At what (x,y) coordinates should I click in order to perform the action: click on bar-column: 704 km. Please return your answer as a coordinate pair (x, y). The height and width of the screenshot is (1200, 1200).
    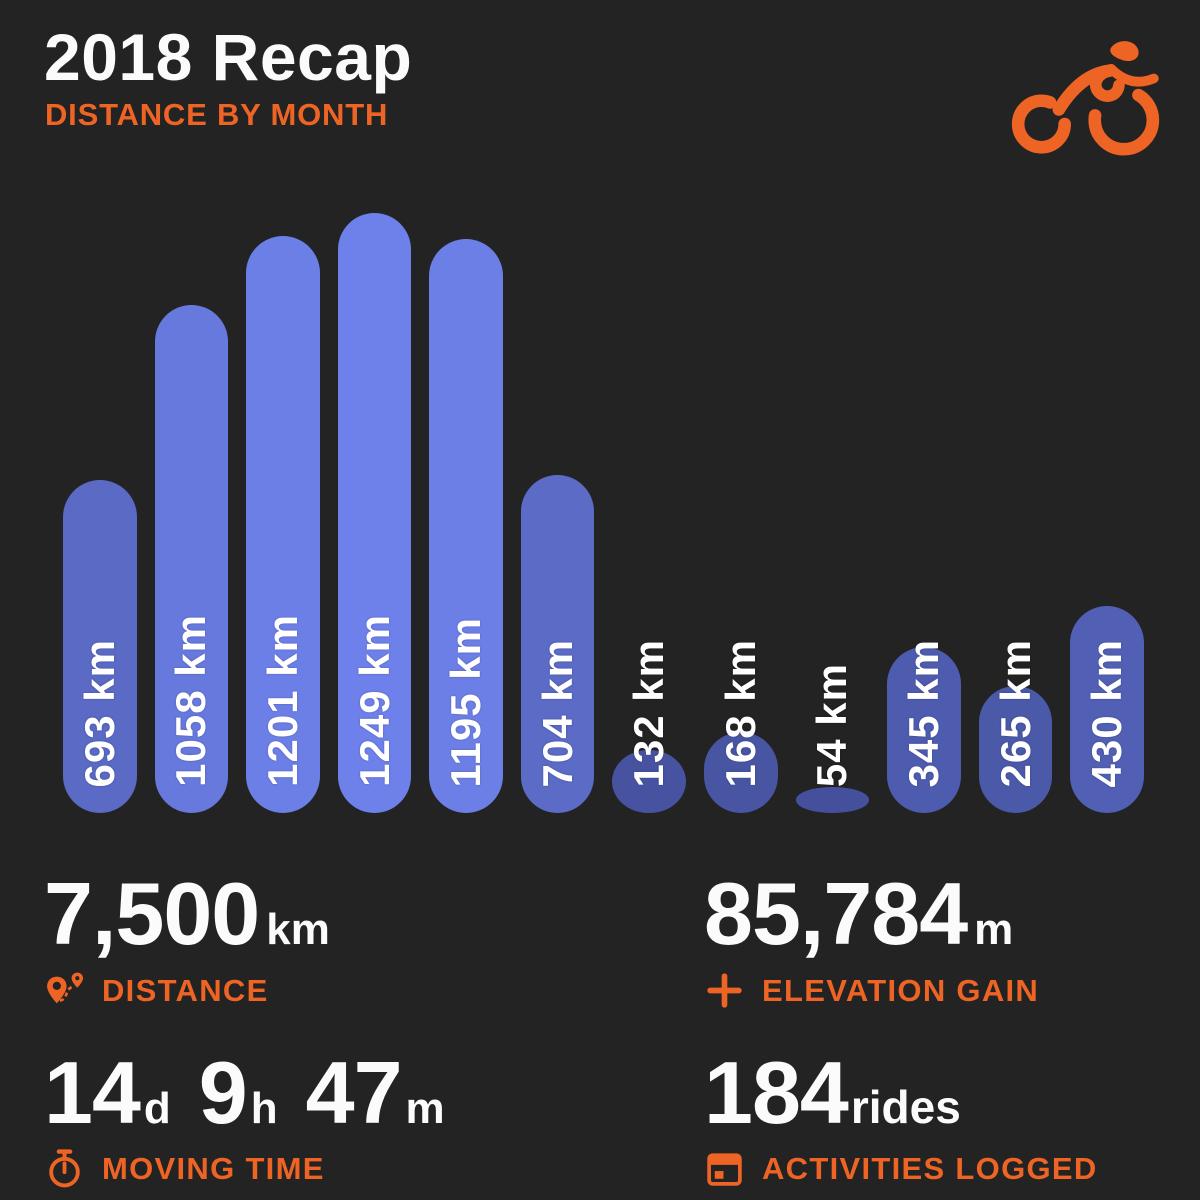
    Looking at the image, I should click on (557, 501).